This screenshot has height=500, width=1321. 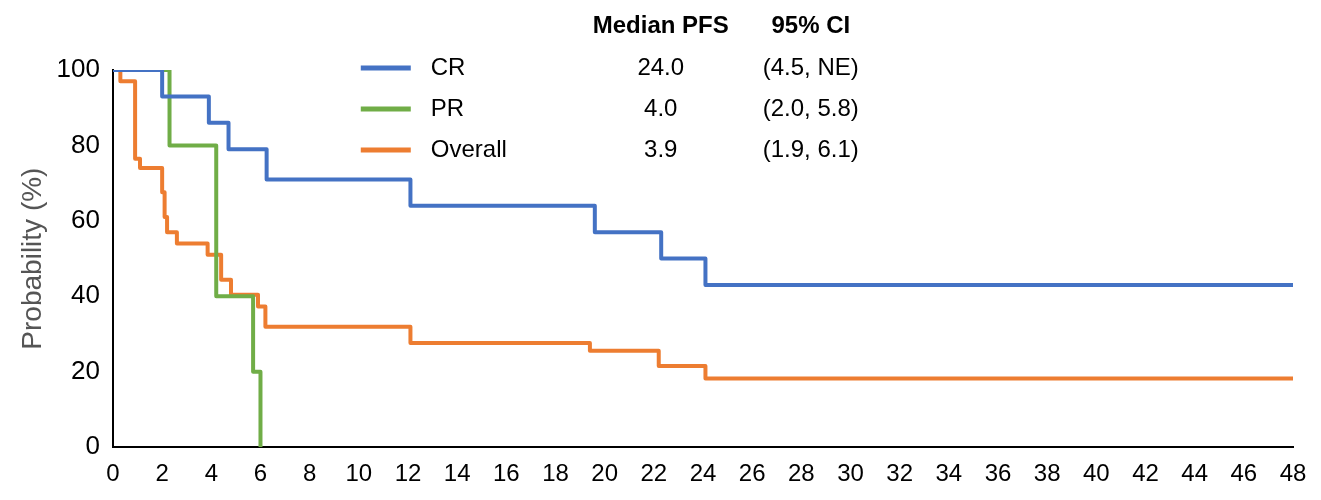 What do you see at coordinates (850, 473) in the screenshot?
I see `x-tick-label: 30` at bounding box center [850, 473].